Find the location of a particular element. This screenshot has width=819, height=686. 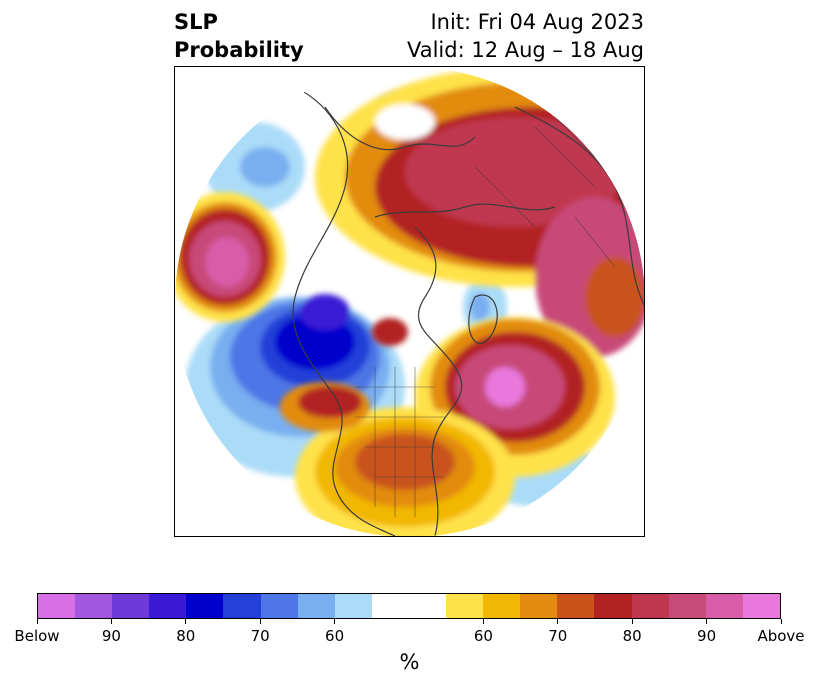

colorbar is located at coordinates (409, 606).